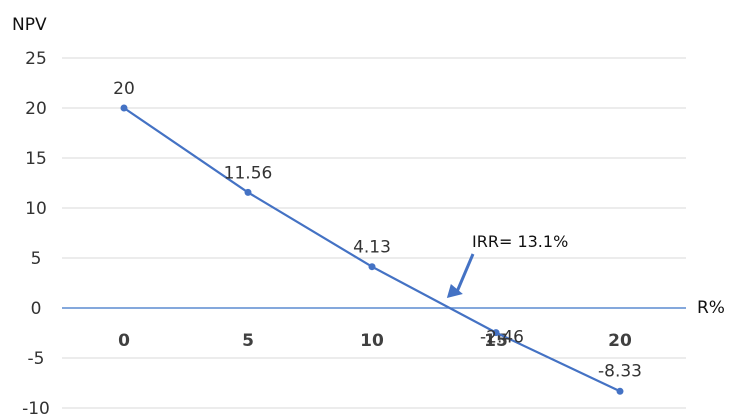 The height and width of the screenshot is (418, 737). What do you see at coordinates (124, 89) in the screenshot?
I see `data-label: 20` at bounding box center [124, 89].